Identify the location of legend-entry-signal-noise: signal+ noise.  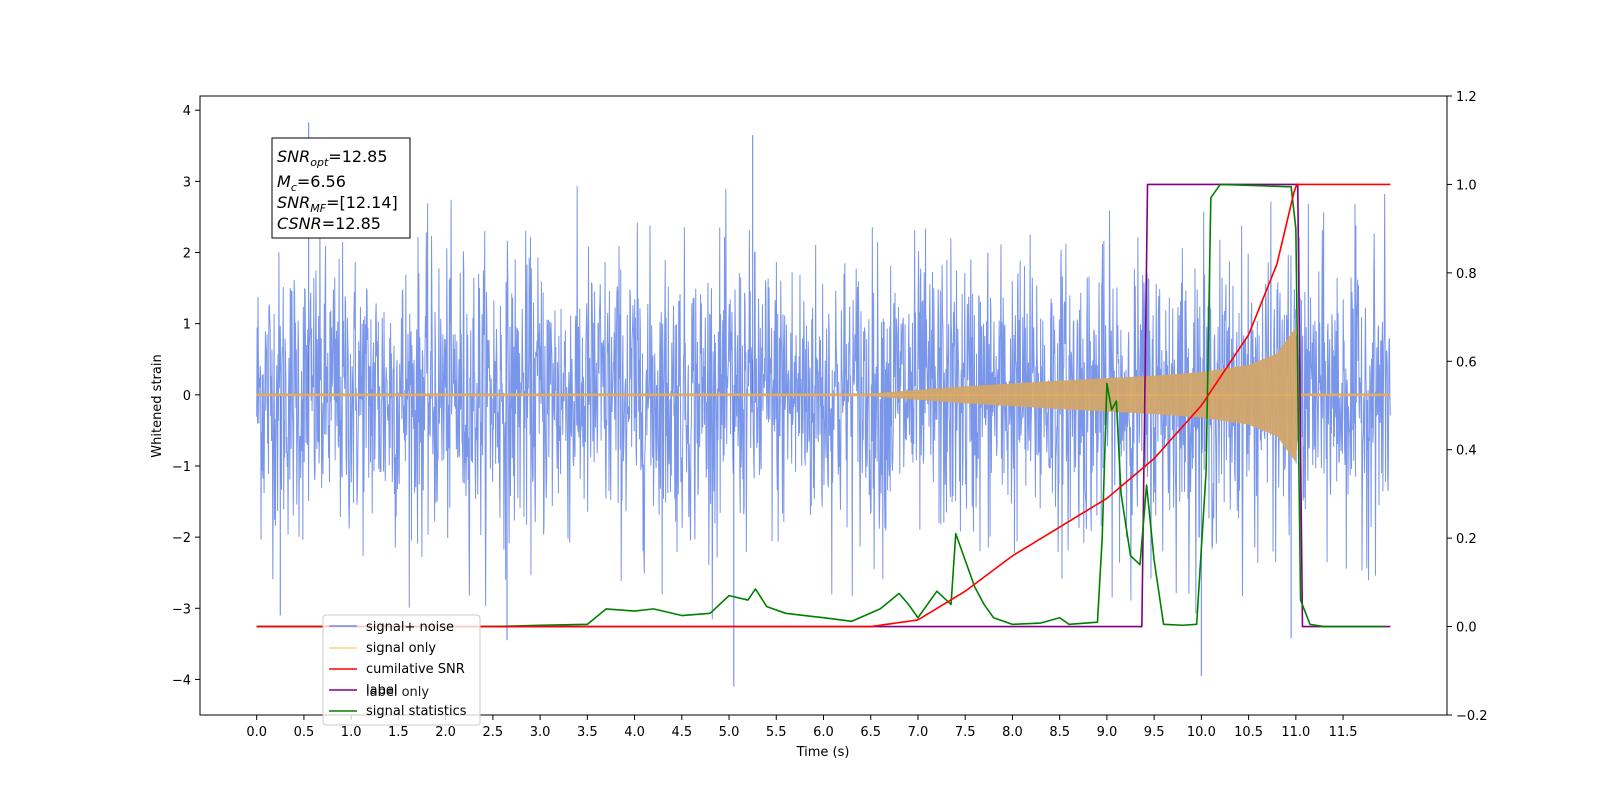
(391, 627).